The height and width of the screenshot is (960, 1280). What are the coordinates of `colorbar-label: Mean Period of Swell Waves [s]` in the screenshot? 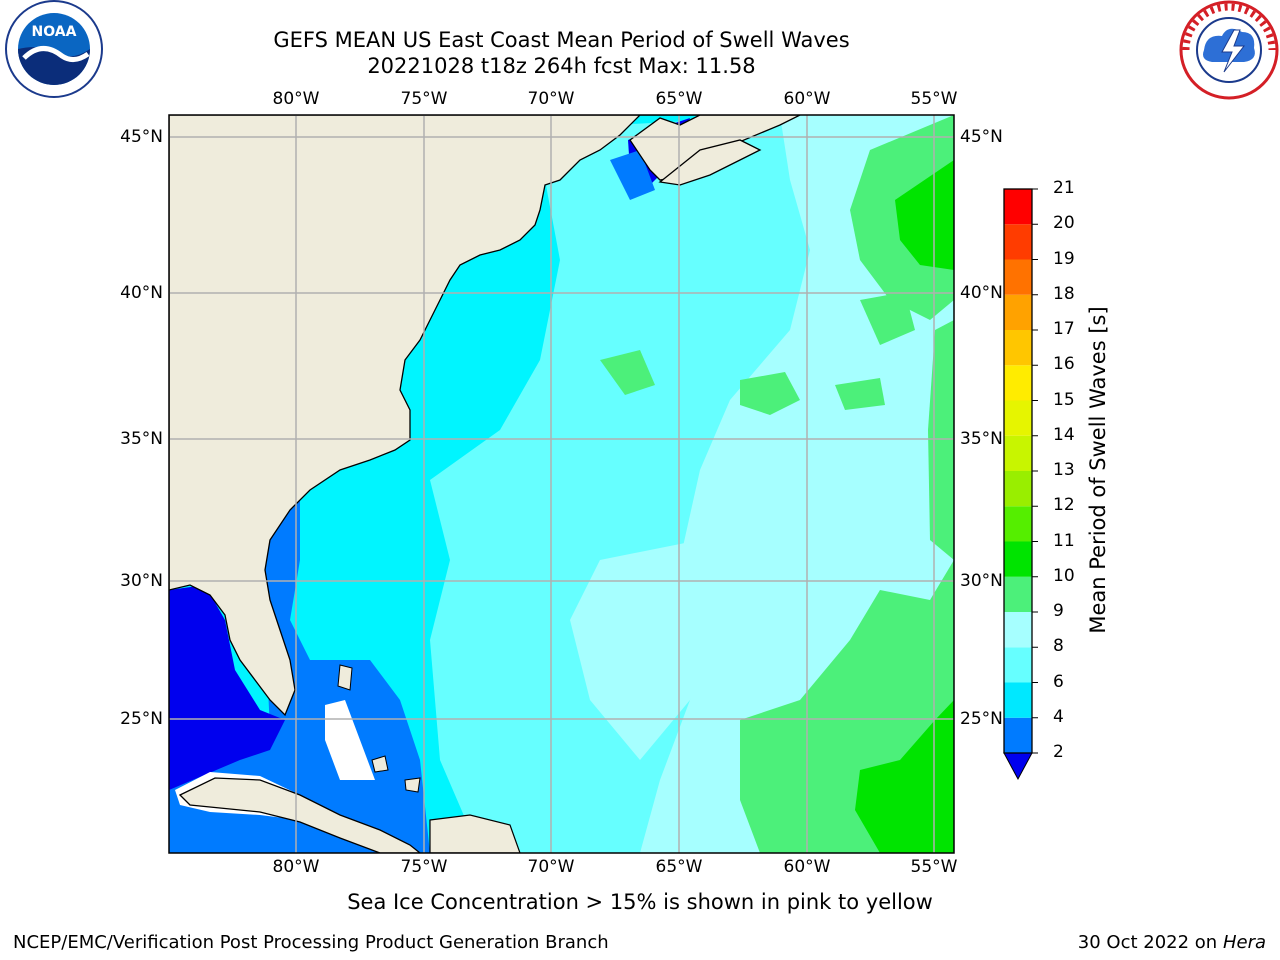 It's located at (1098, 470).